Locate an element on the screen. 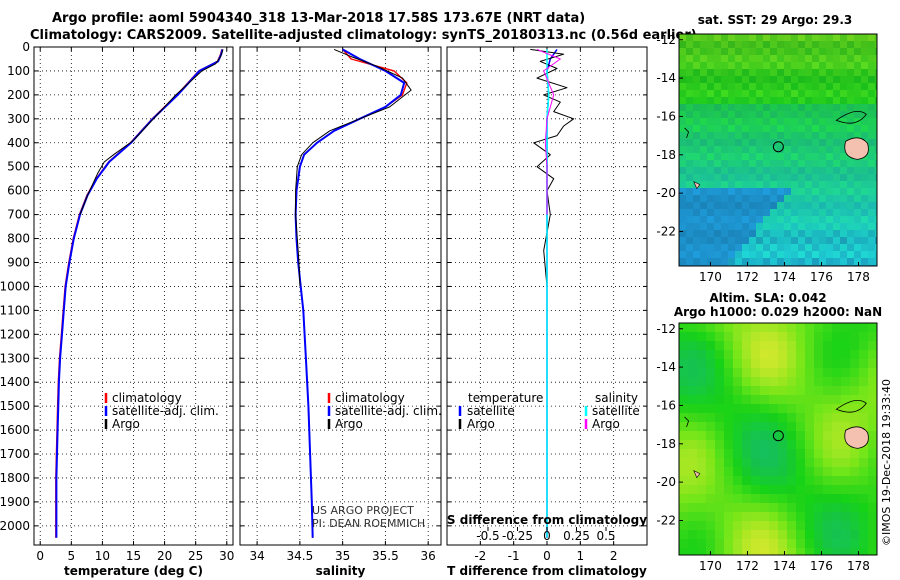 The image size is (900, 580). salinity-legend-label: climatology is located at coordinates (370, 398).